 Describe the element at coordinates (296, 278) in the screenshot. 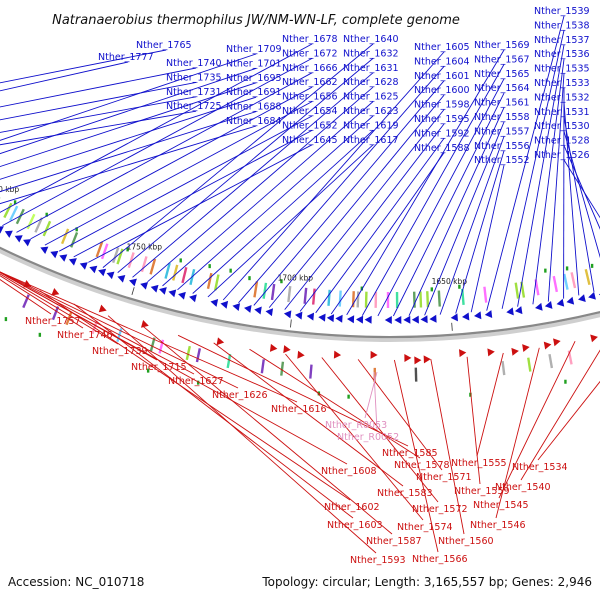

I see `kbp-tick-label: 1700 kbp` at that location.